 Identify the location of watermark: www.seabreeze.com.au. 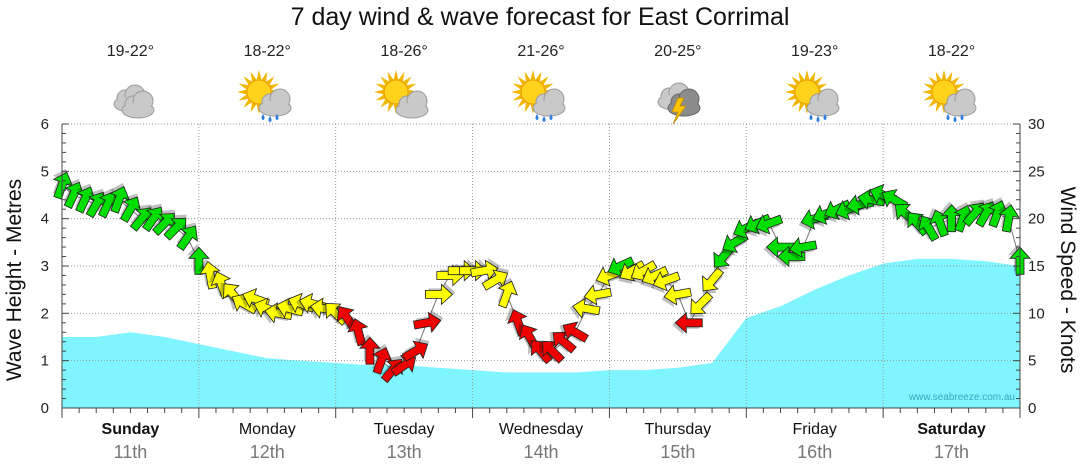
(961, 397).